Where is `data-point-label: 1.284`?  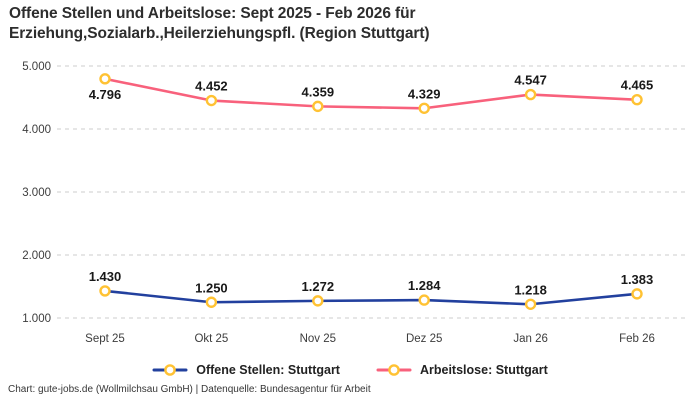
data-point-label: 1.284 is located at coordinates (424, 285).